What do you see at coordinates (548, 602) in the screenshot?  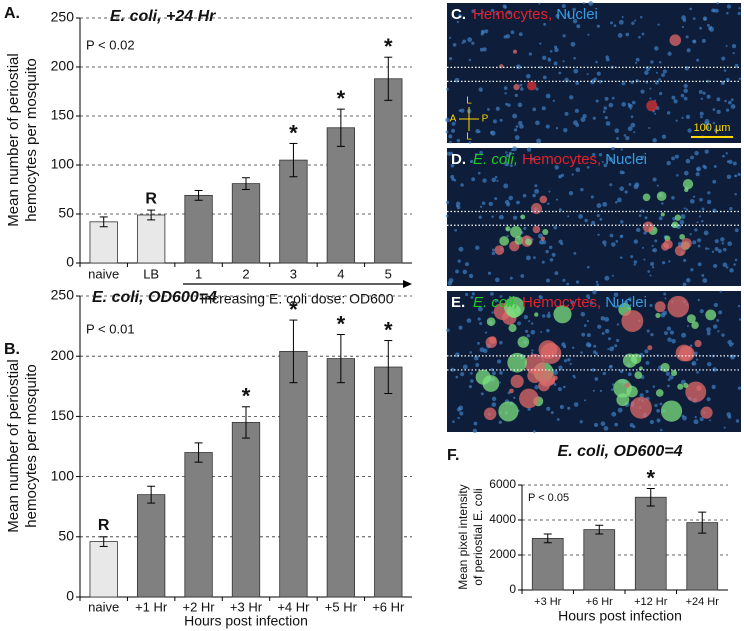 I see `x-tick-label: +3 Hr` at bounding box center [548, 602].